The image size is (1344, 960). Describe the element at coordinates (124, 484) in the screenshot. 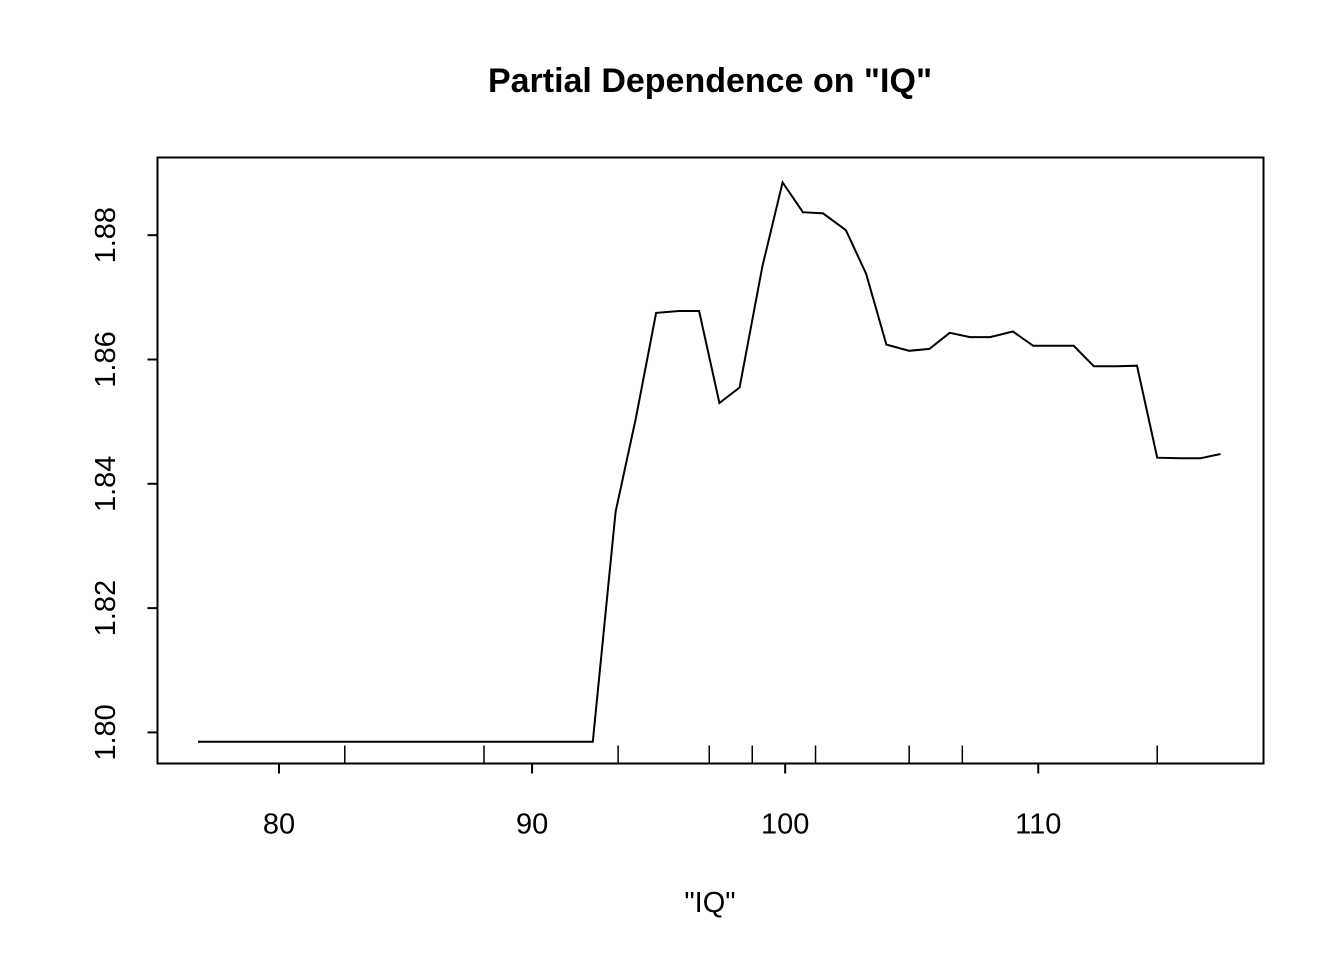

I see `y-axis: 1.80 1.82 1.84 1.86 1.88` at that location.